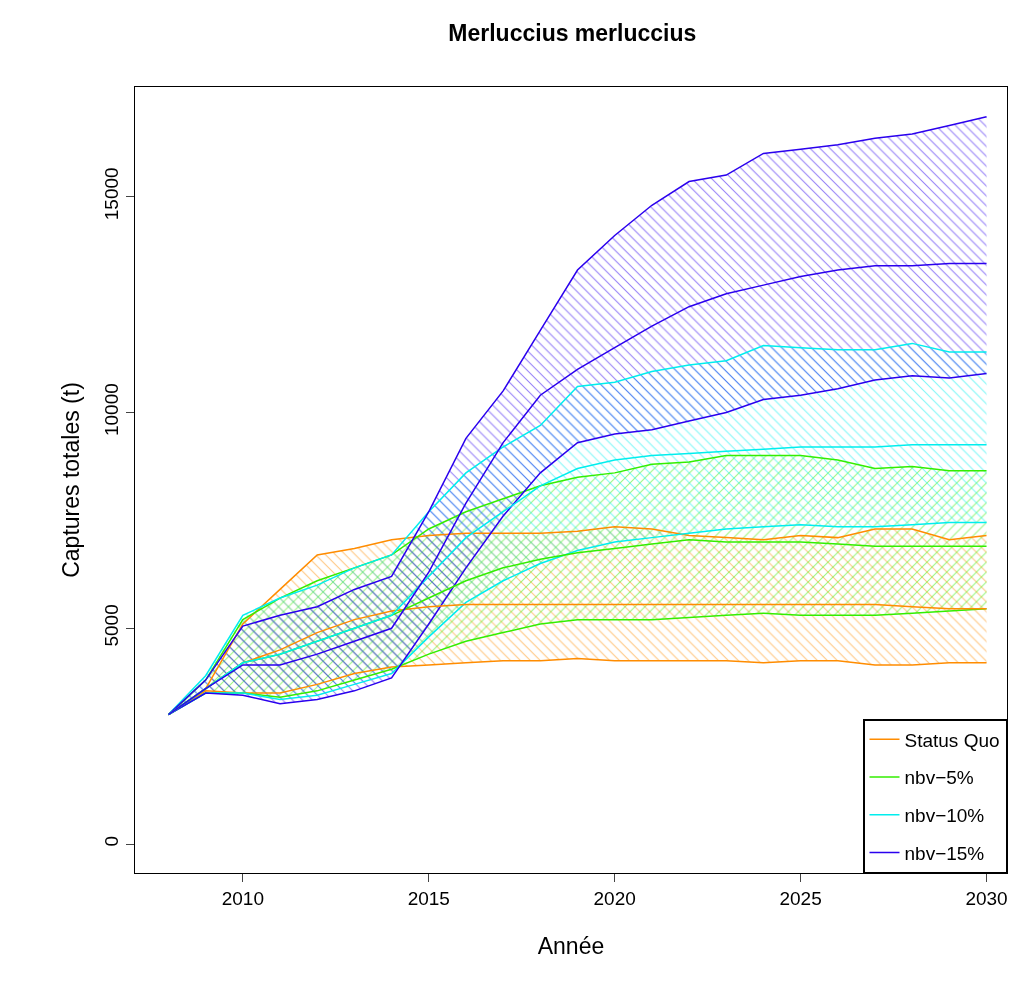  I want to click on x-tick-label: 2010, so click(242, 898).